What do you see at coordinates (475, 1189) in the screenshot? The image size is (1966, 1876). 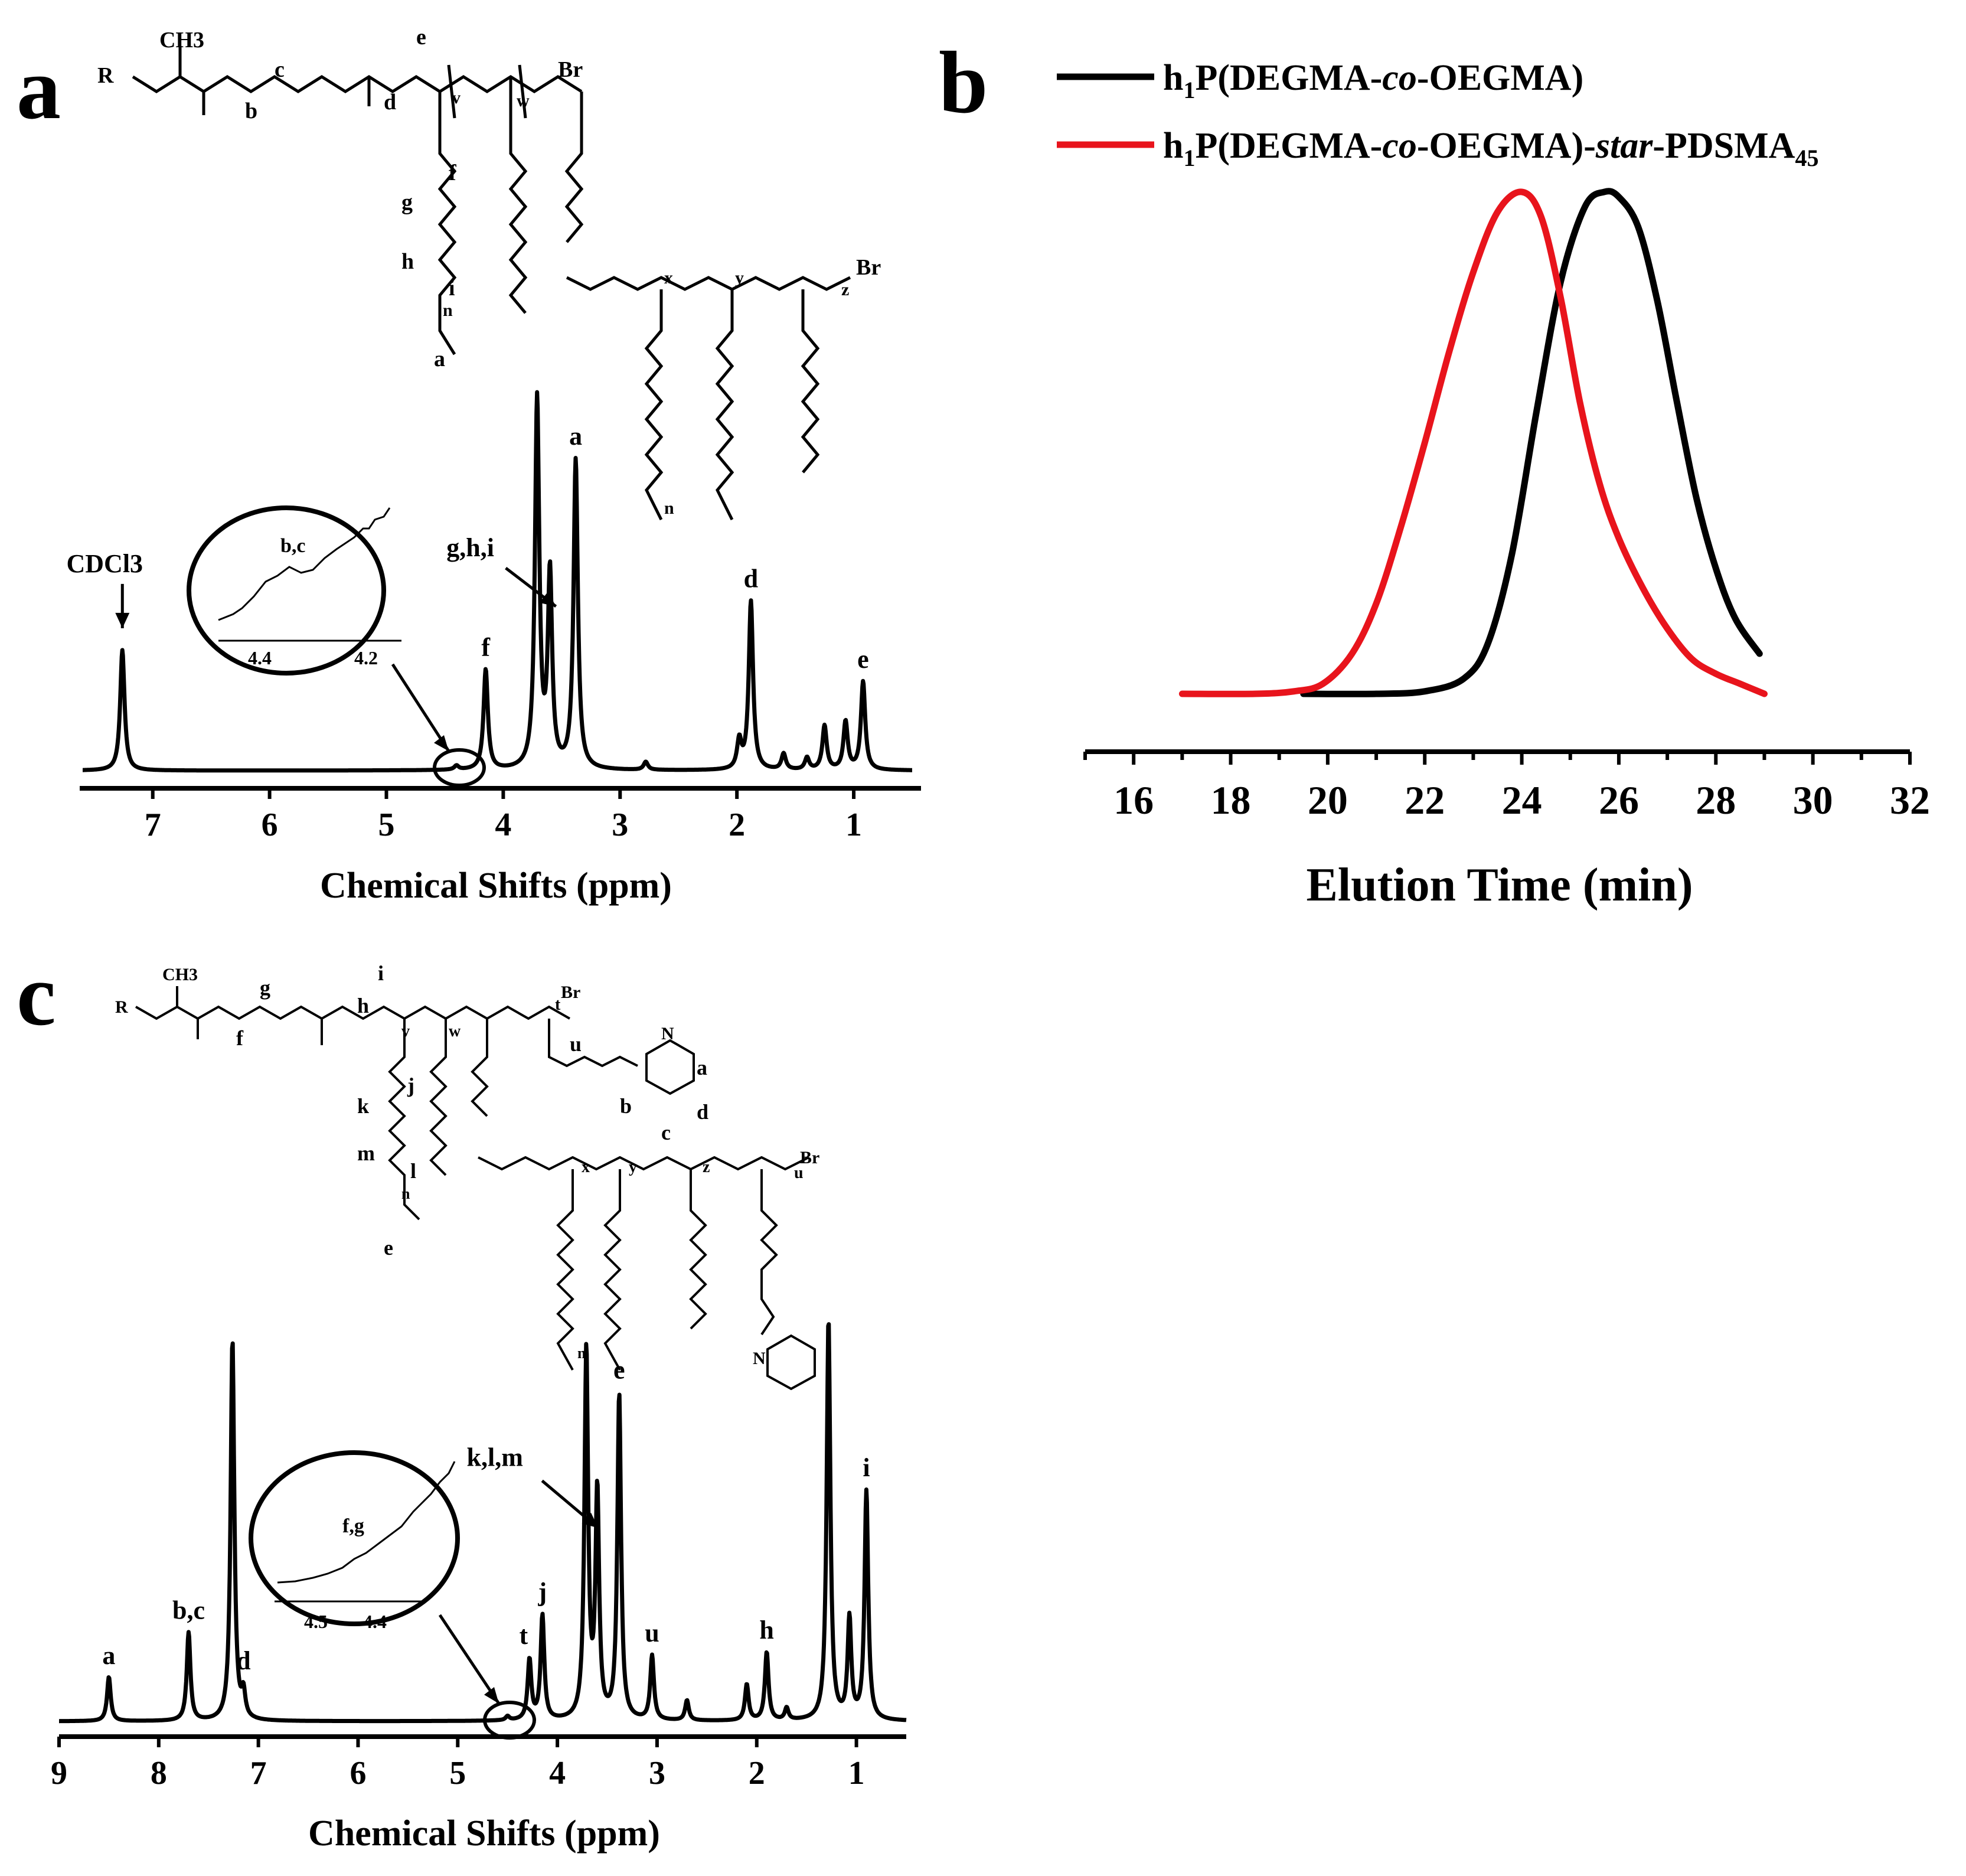 I see `panel-c-structure` at bounding box center [475, 1189].